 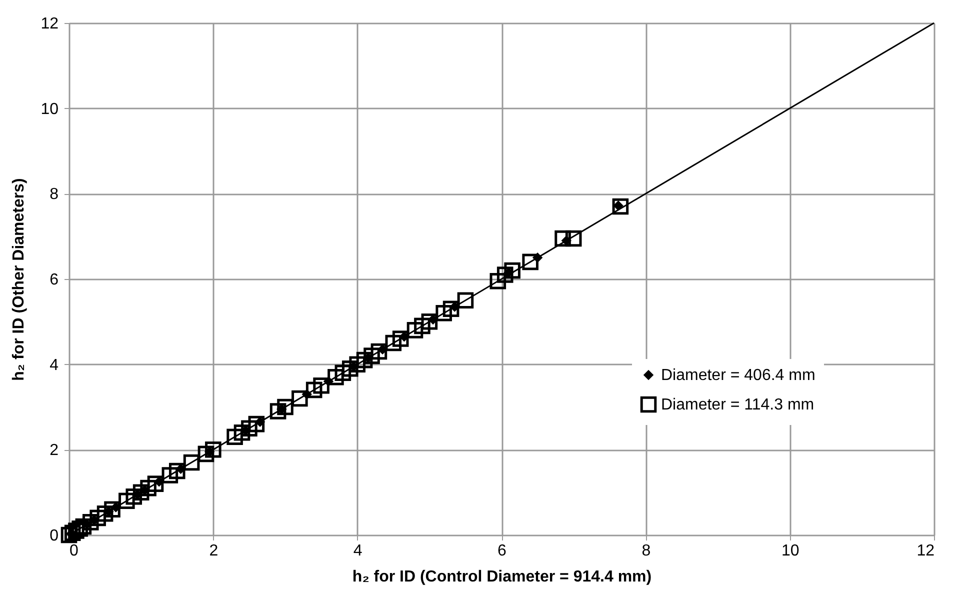 I want to click on y-tick-label: 12, so click(x=49, y=24).